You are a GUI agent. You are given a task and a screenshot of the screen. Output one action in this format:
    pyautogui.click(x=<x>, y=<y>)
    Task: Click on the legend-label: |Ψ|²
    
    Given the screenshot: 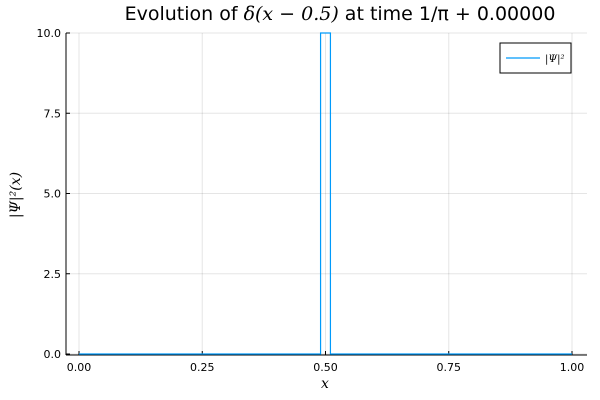 What is the action you would take?
    pyautogui.click(x=555, y=59)
    